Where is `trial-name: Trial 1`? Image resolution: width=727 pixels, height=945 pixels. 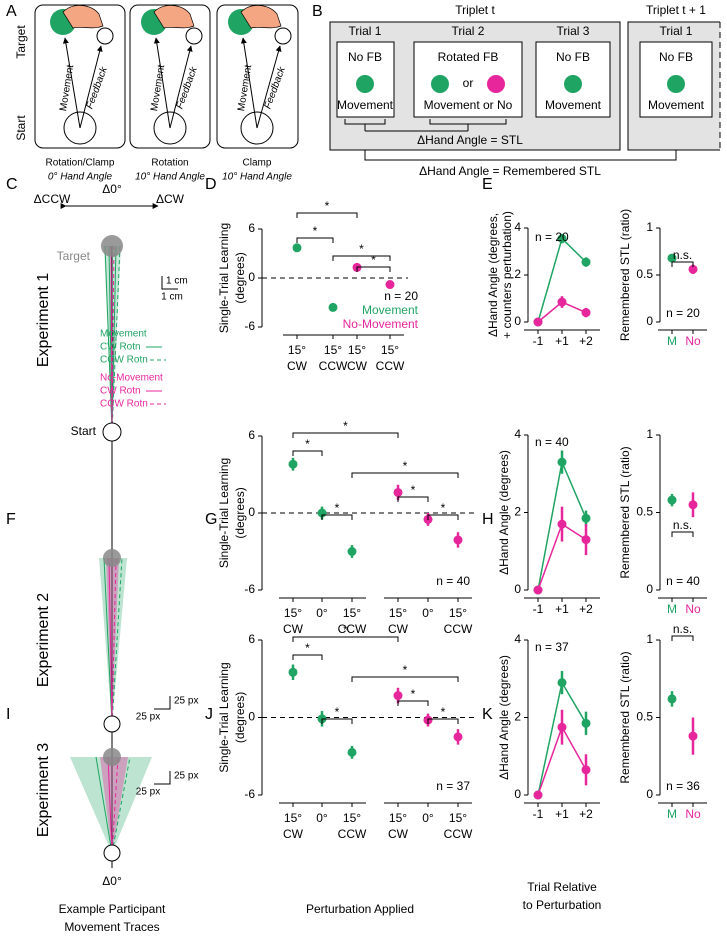
trial-name: Trial 1 is located at coordinates (676, 31).